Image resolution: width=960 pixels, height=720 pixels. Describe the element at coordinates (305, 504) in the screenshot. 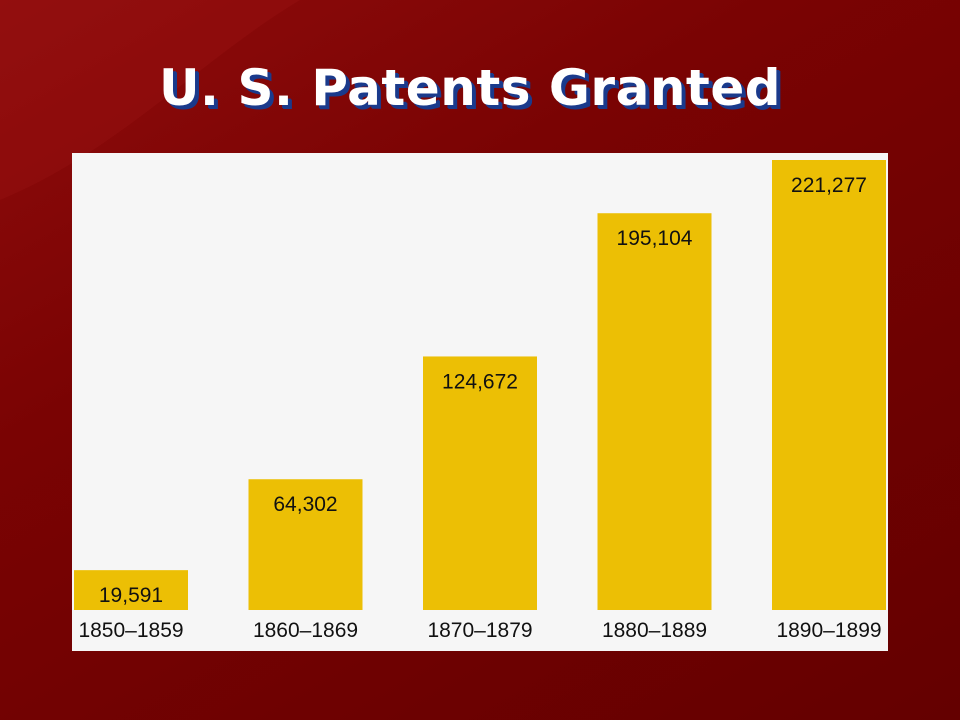

I see `data-label-2: 64,302` at that location.